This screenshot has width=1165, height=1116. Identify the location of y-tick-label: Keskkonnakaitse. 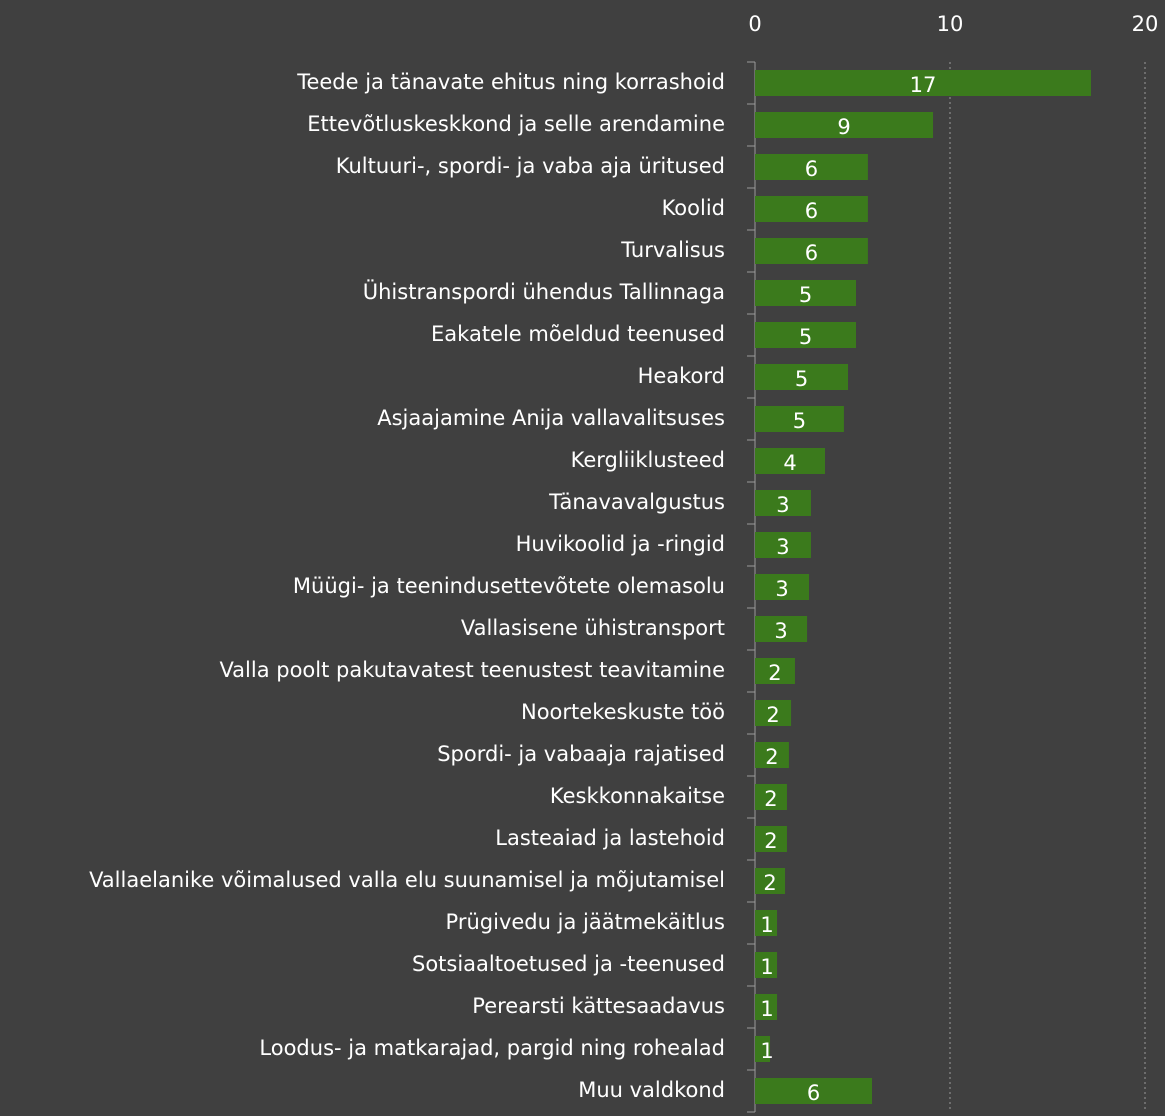
(637, 796).